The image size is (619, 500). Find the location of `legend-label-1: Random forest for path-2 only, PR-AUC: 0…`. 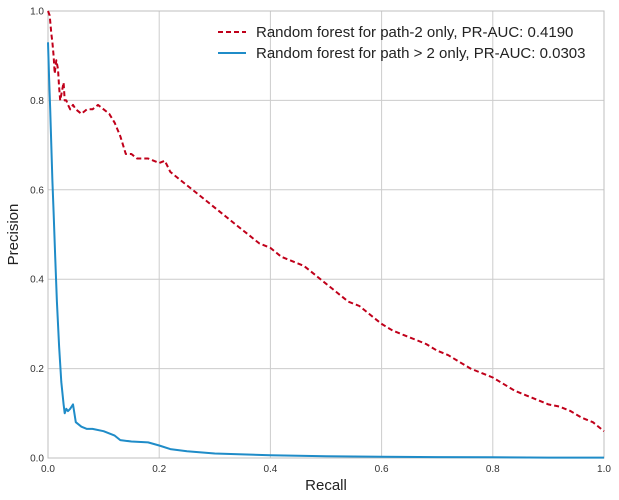

legend-label-1: Random forest for path-2 only, PR-AUC: 0… is located at coordinates (414, 32).